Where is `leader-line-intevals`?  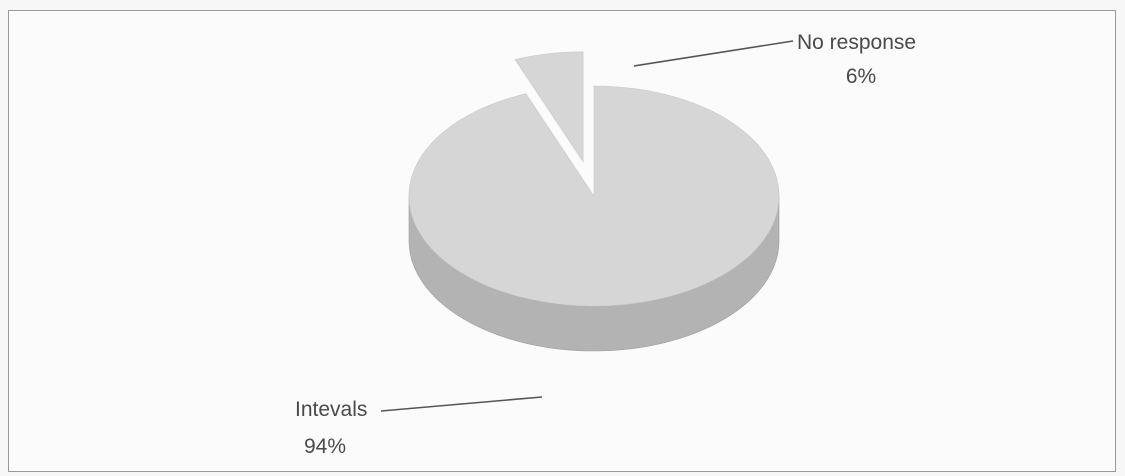 leader-line-intevals is located at coordinates (461, 404).